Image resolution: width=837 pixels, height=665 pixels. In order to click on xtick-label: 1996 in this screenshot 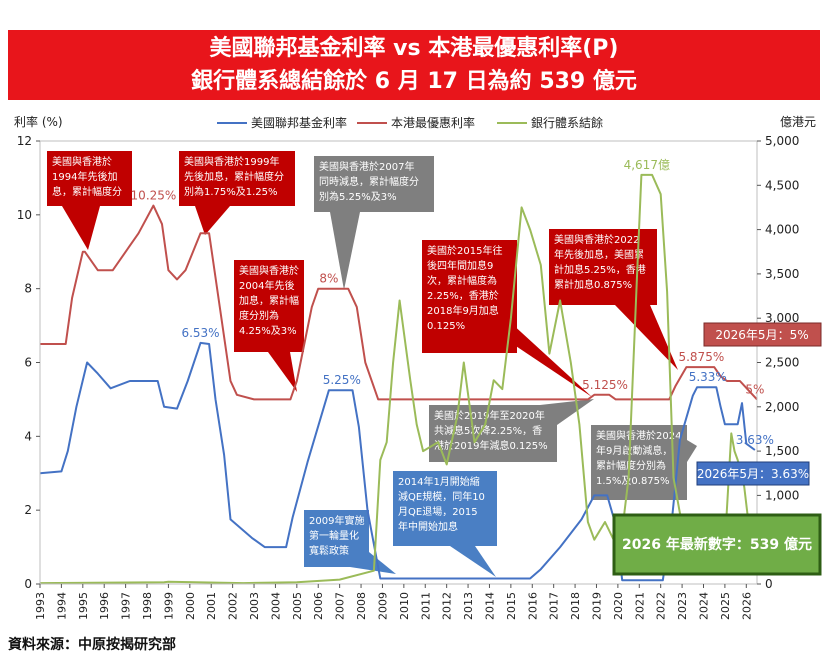, I will do `click(104, 606)`.